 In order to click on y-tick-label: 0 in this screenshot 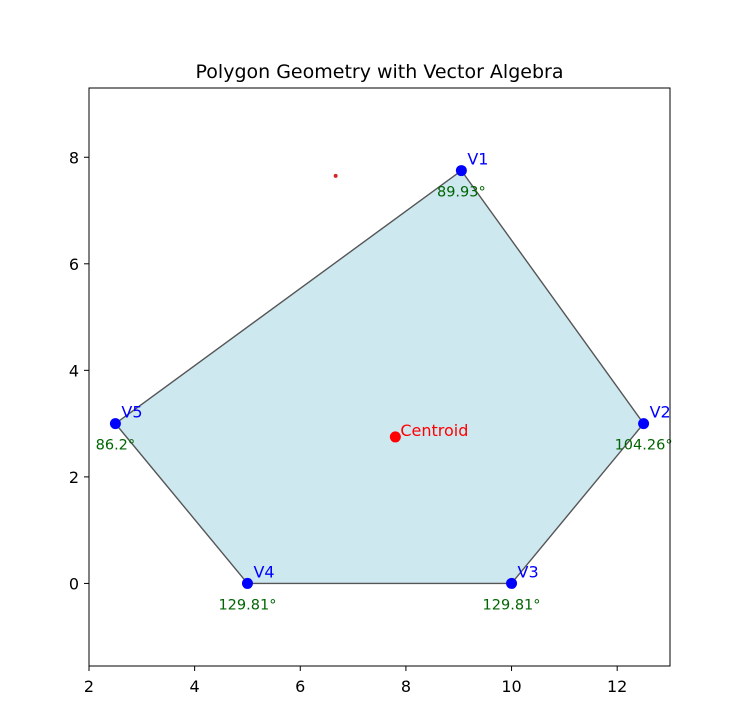, I will do `click(74, 583)`.